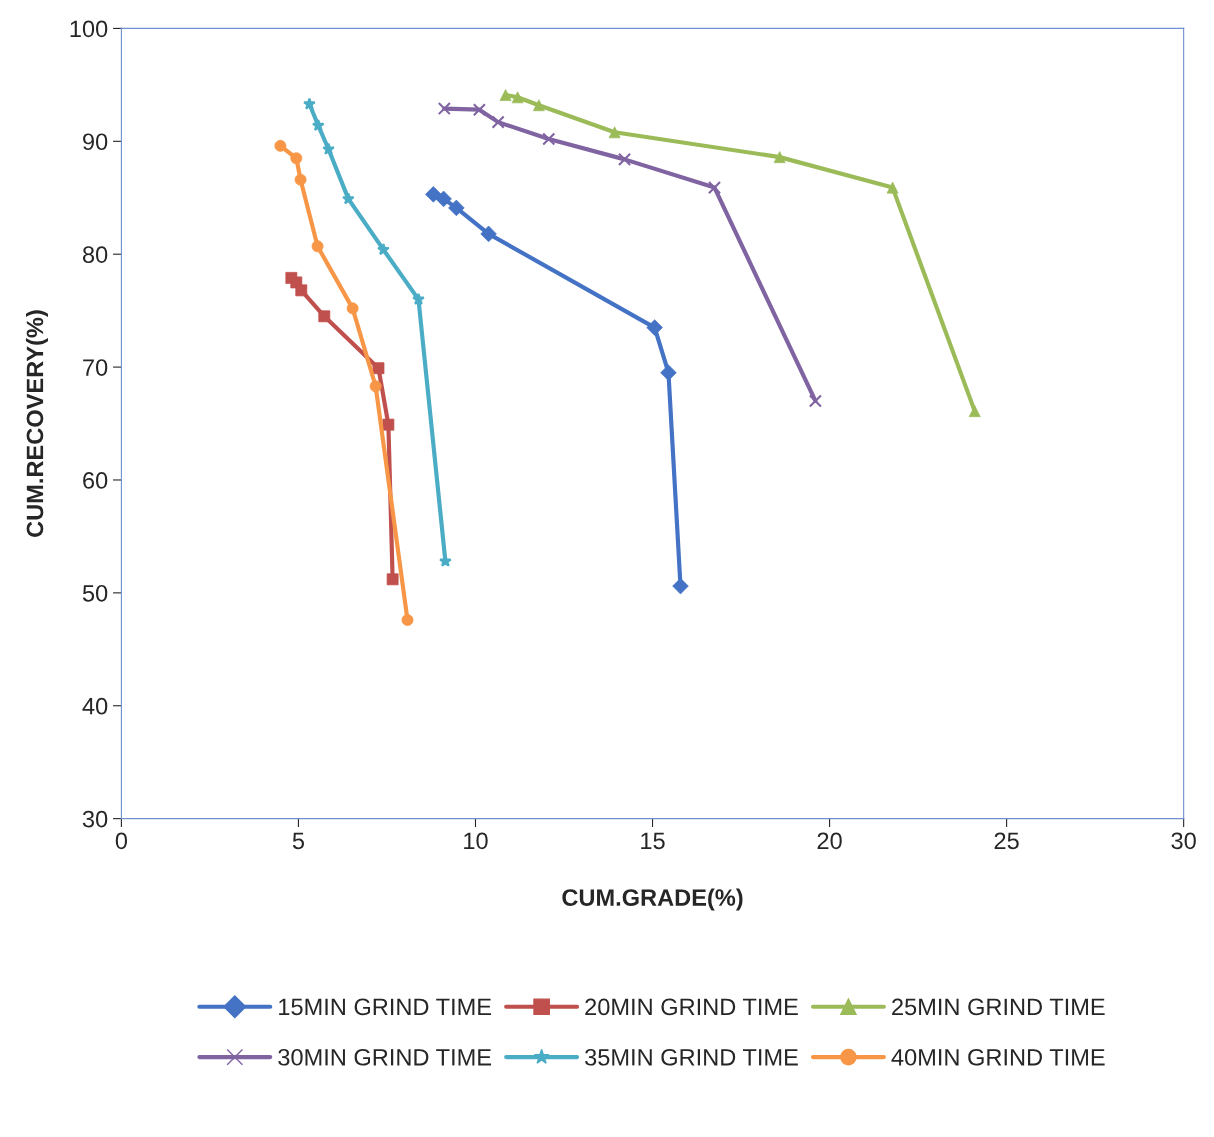  What do you see at coordinates (95, 706) in the screenshot?
I see `y-tick-label: 40` at bounding box center [95, 706].